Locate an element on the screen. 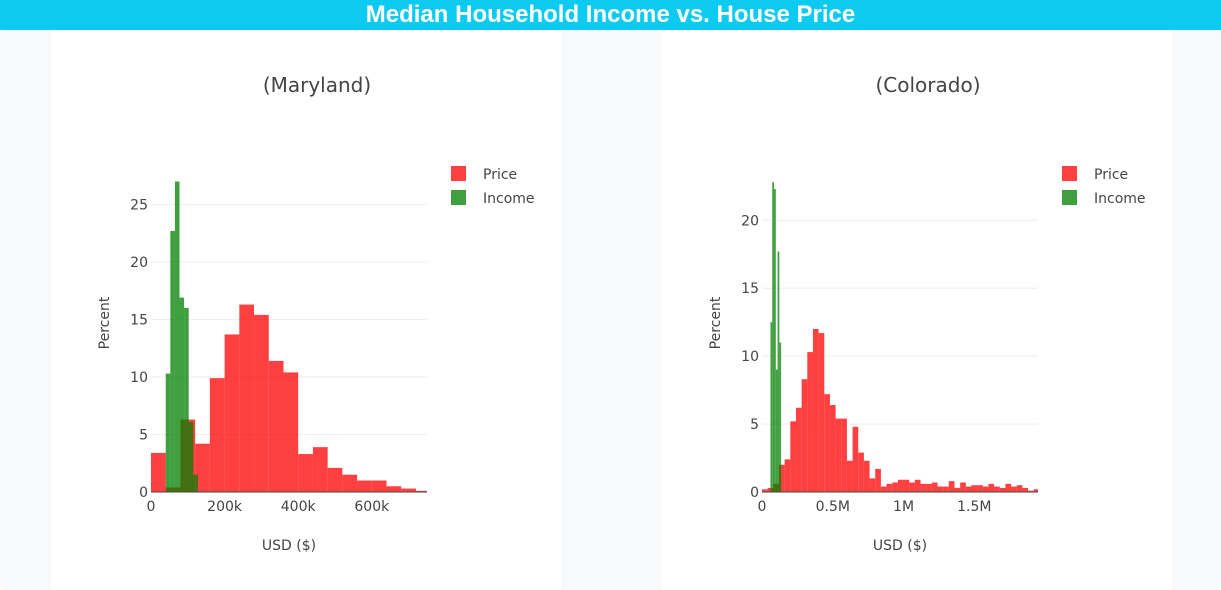 The height and width of the screenshot is (590, 1221). series-price-bars is located at coordinates (900, 410).